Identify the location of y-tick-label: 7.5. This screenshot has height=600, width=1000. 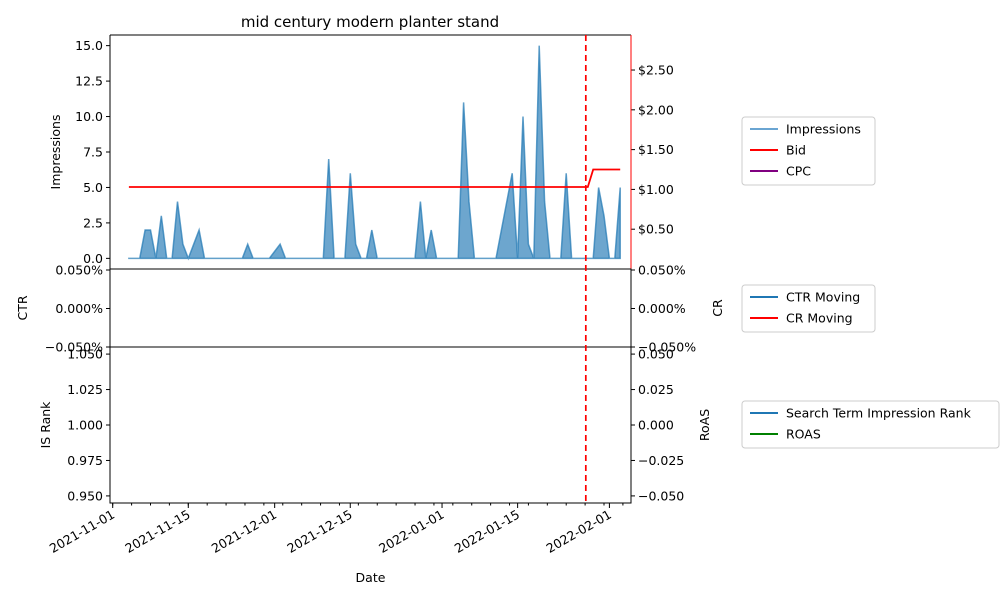
(93, 152).